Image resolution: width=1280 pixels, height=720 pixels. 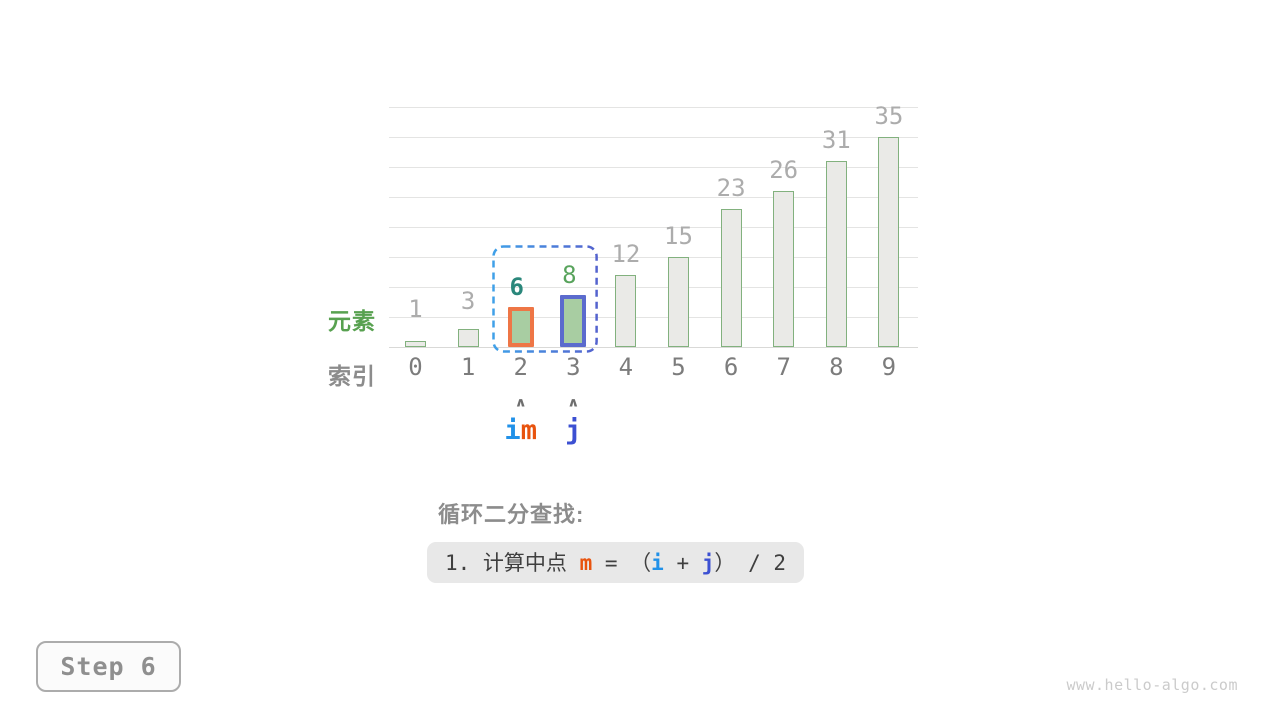 I want to click on formula-segment: i, so click(x=657, y=562).